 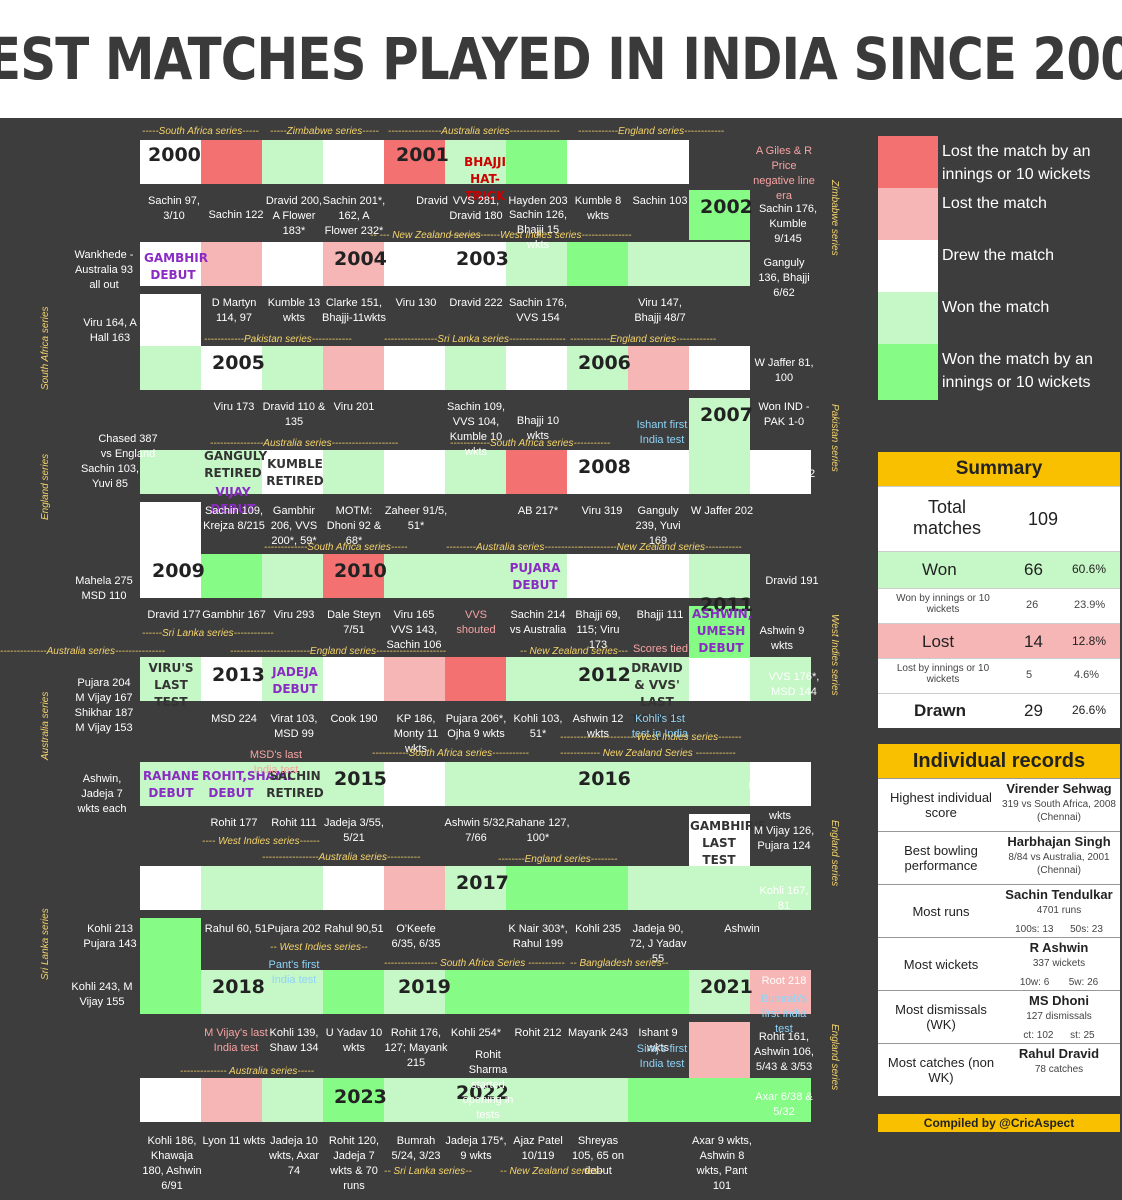 What do you see at coordinates (662, 432) in the screenshot?
I see `match-note: Ishant first India test` at bounding box center [662, 432].